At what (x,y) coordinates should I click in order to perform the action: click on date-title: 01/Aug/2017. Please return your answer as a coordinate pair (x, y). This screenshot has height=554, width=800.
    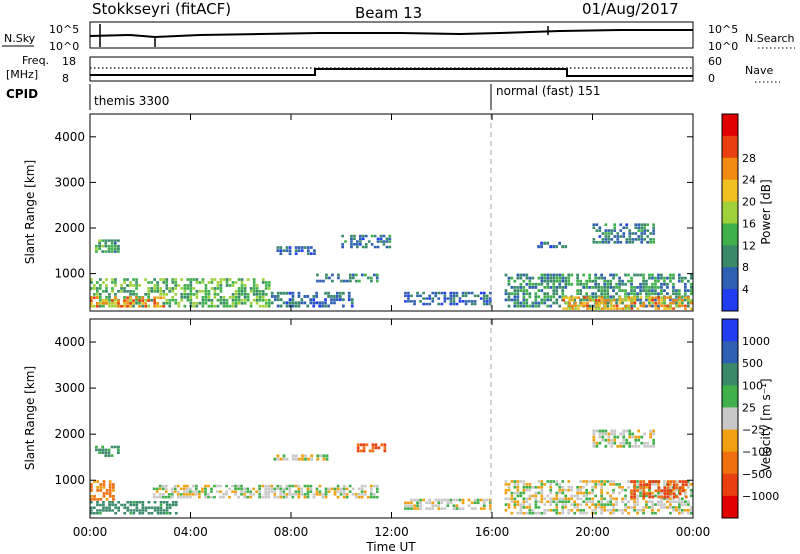
    Looking at the image, I should click on (630, 9).